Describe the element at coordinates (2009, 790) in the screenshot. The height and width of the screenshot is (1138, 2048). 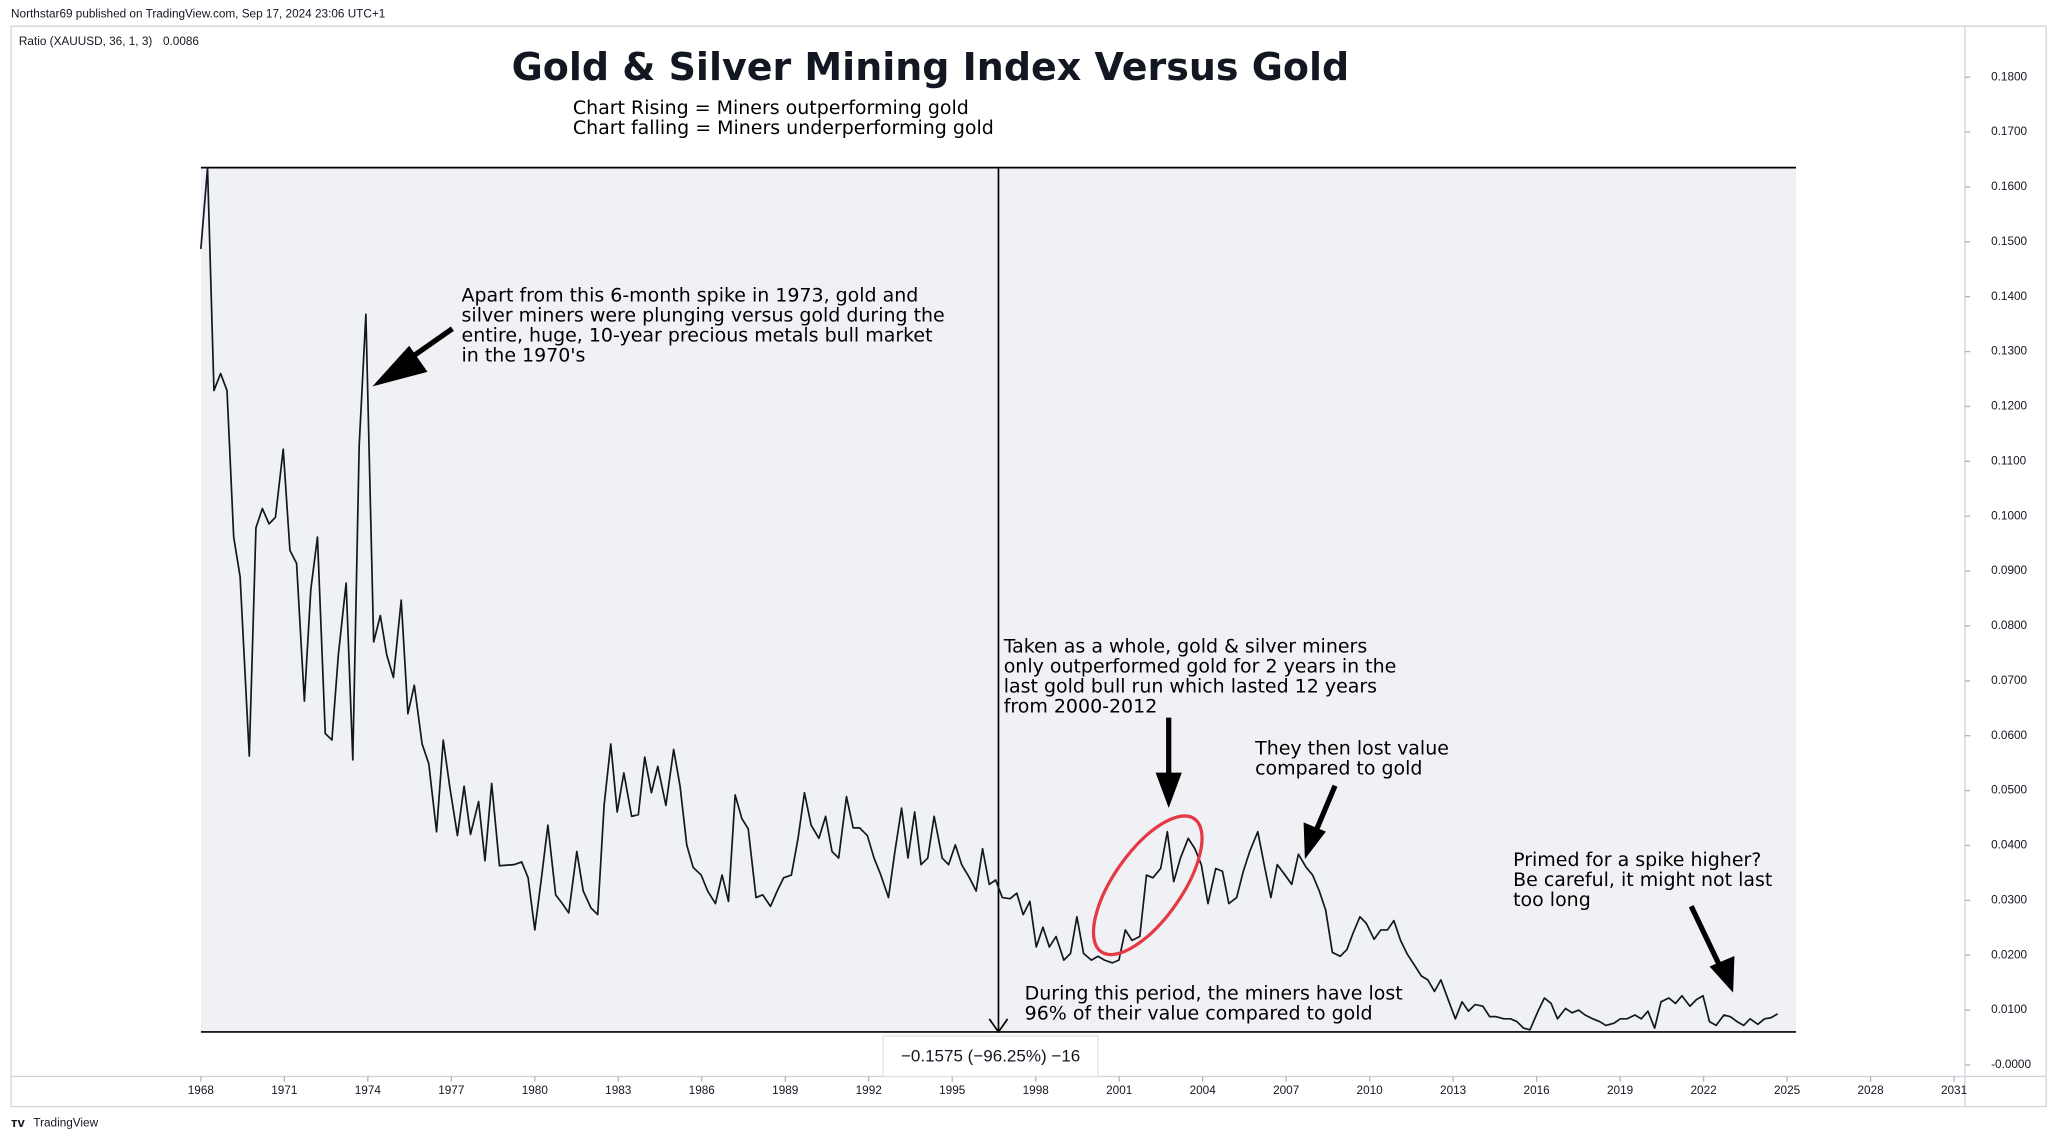
I see `y-tick-label: 0.0500` at that location.